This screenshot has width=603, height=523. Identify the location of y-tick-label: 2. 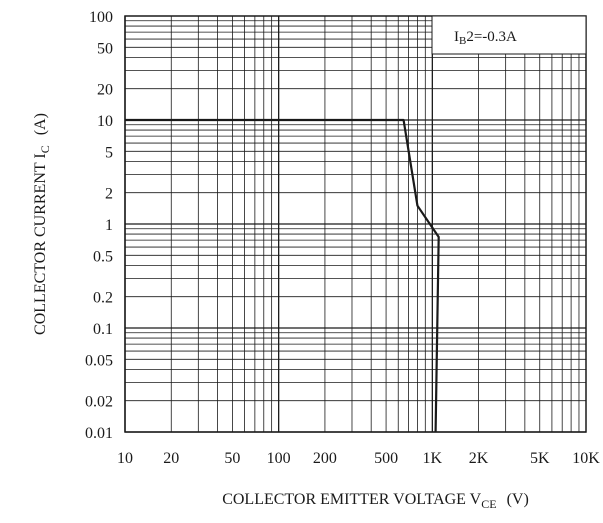
(109, 194).